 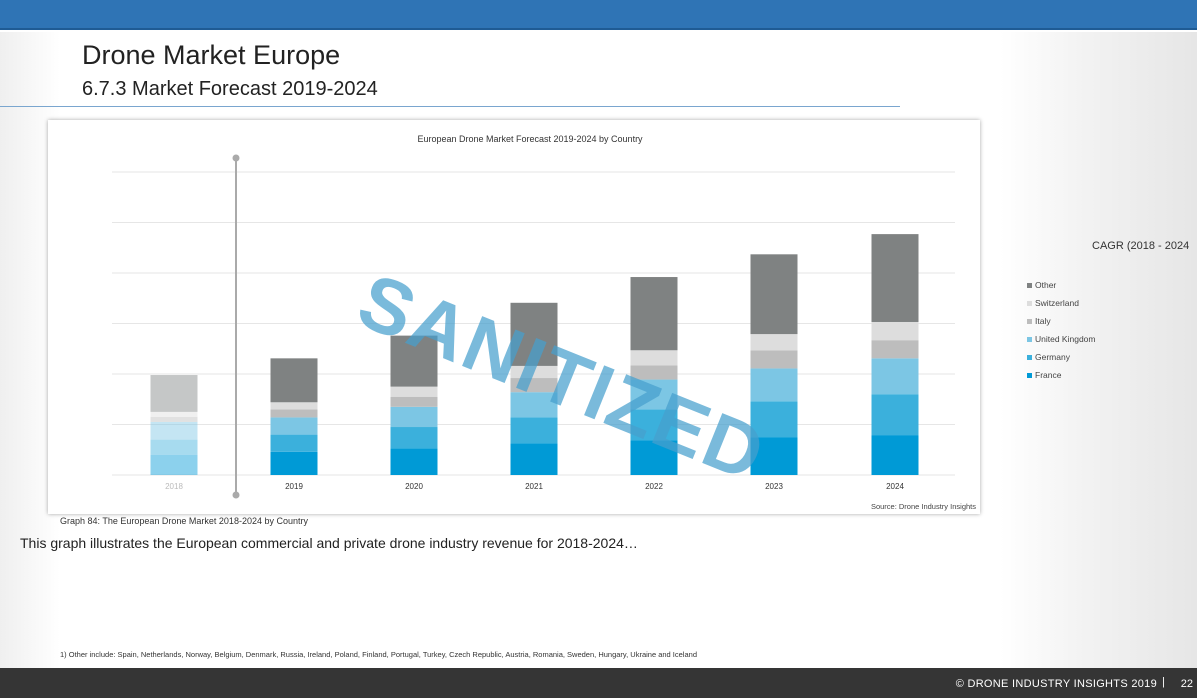 I want to click on bar-united-kingdom-2018, so click(x=174, y=430).